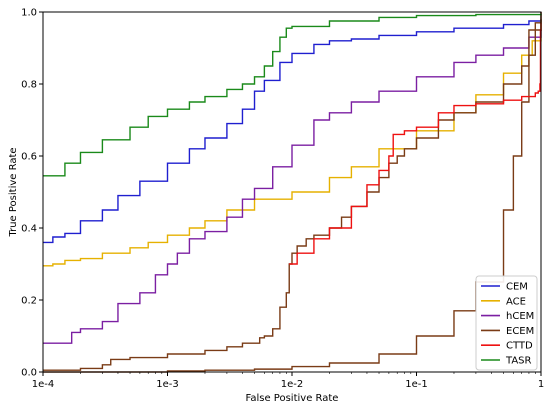 The image size is (550, 407). I want to click on x-tick-label: 1e-1, so click(416, 384).